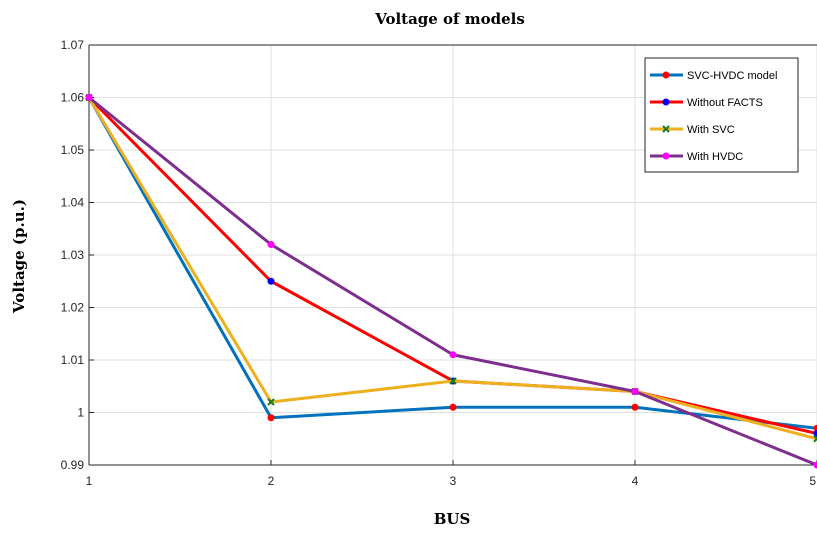  I want to click on x-tick-label: 5, so click(812, 481).